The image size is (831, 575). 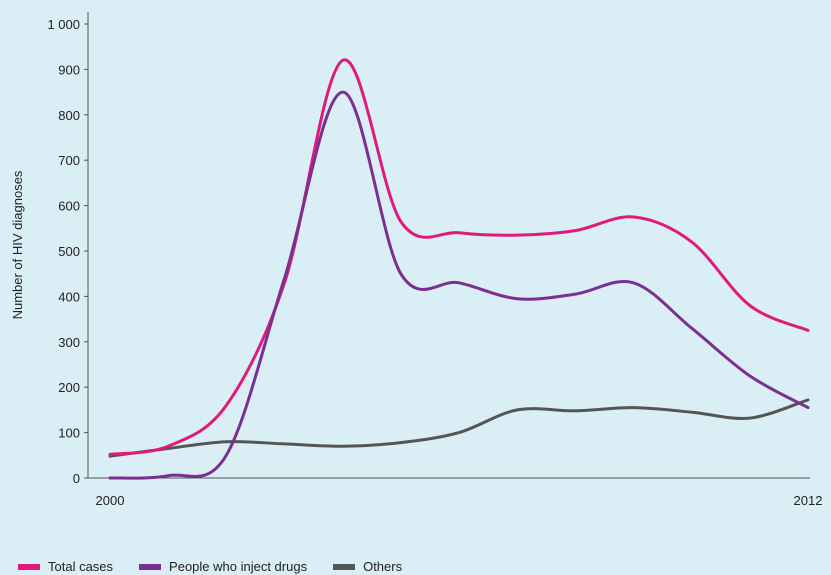 I want to click on y-tick-label: 700, so click(x=69, y=160).